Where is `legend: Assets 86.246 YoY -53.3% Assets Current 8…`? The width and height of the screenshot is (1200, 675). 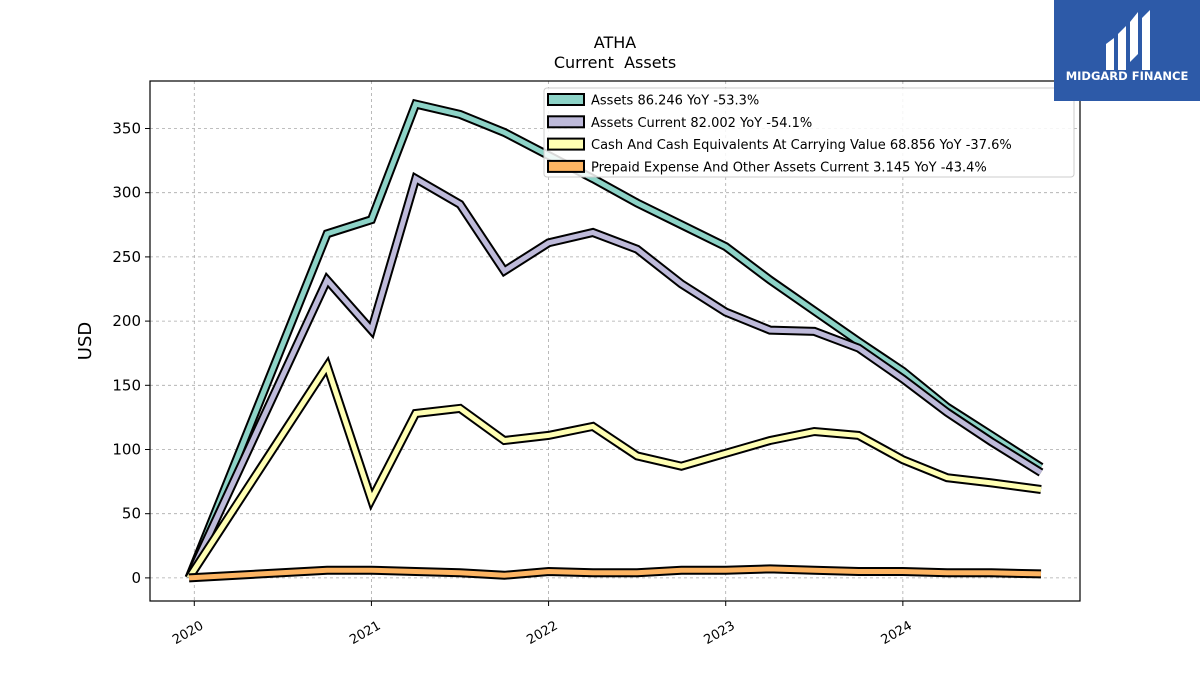
legend: Assets 86.246 YoY -53.3% Assets Current 8… is located at coordinates (809, 132).